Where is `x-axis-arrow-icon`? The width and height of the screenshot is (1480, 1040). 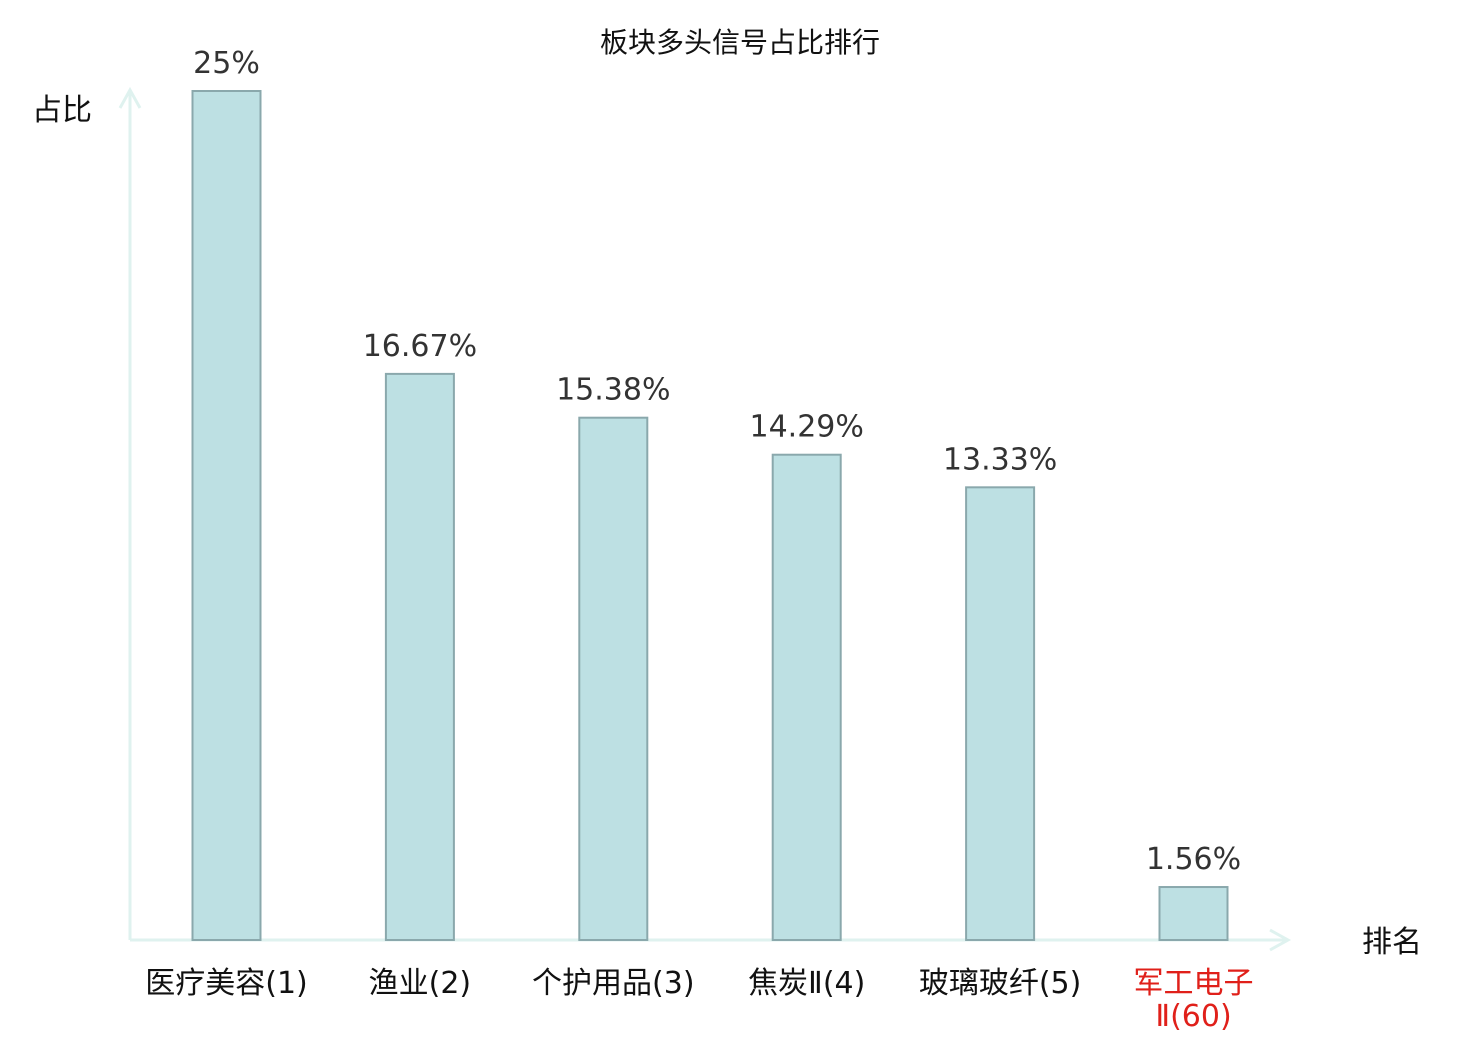 x-axis-arrow-icon is located at coordinates (1280, 940).